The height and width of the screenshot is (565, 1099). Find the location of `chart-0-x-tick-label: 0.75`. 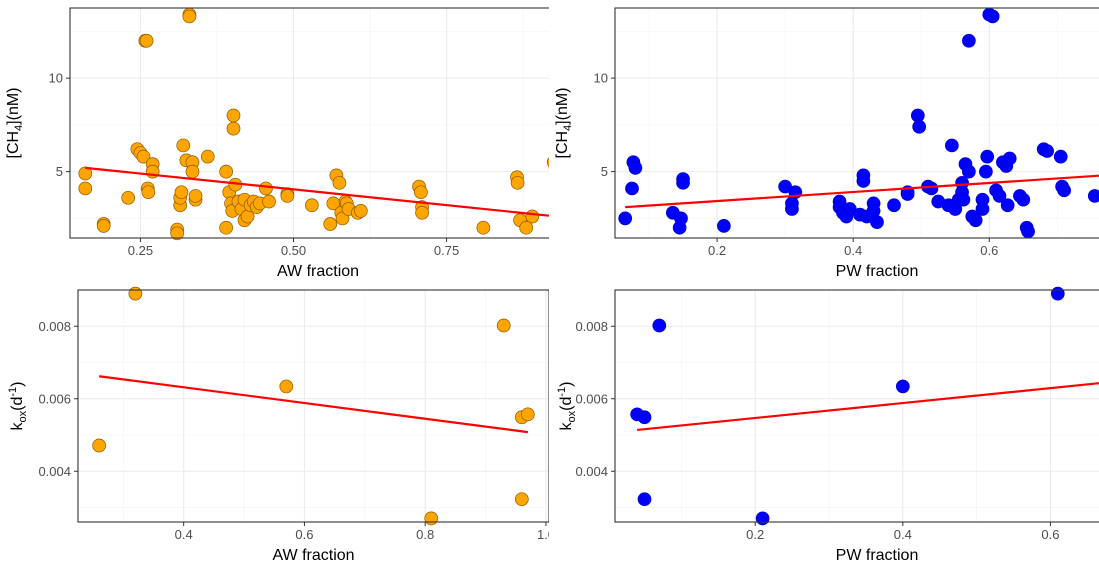

chart-0-x-tick-label: 0.75 is located at coordinates (446, 250).